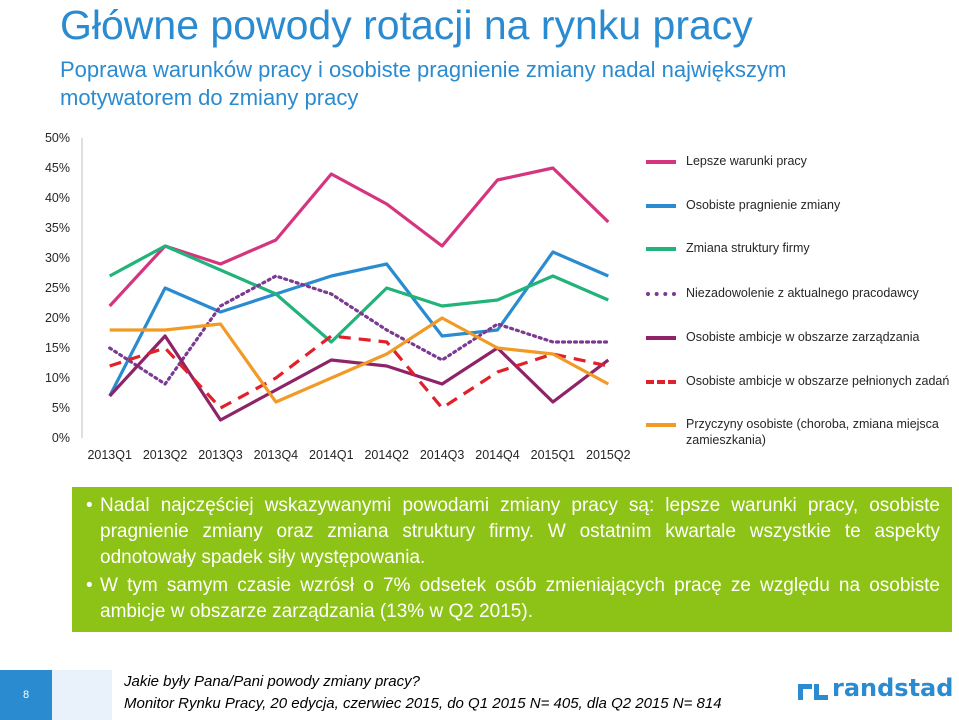 This screenshot has height=720, width=959. I want to click on y-tick-label: 40%, so click(57, 198).